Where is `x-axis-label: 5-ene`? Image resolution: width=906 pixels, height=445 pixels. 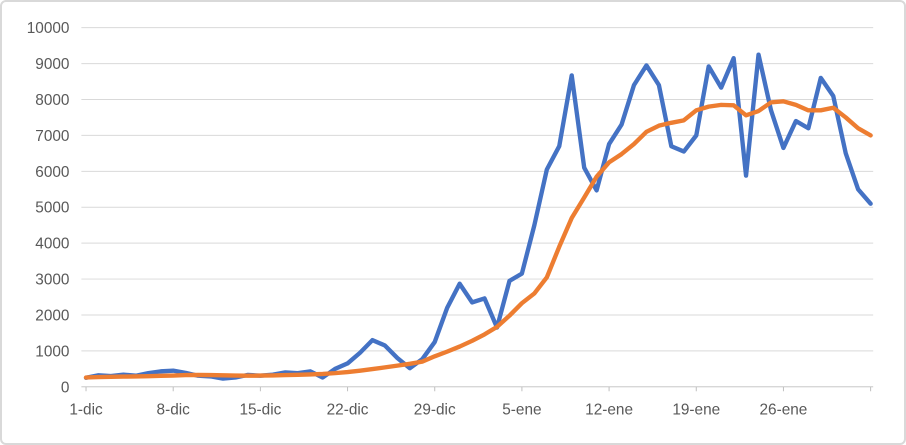 x-axis-label: 5-ene is located at coordinates (521, 409).